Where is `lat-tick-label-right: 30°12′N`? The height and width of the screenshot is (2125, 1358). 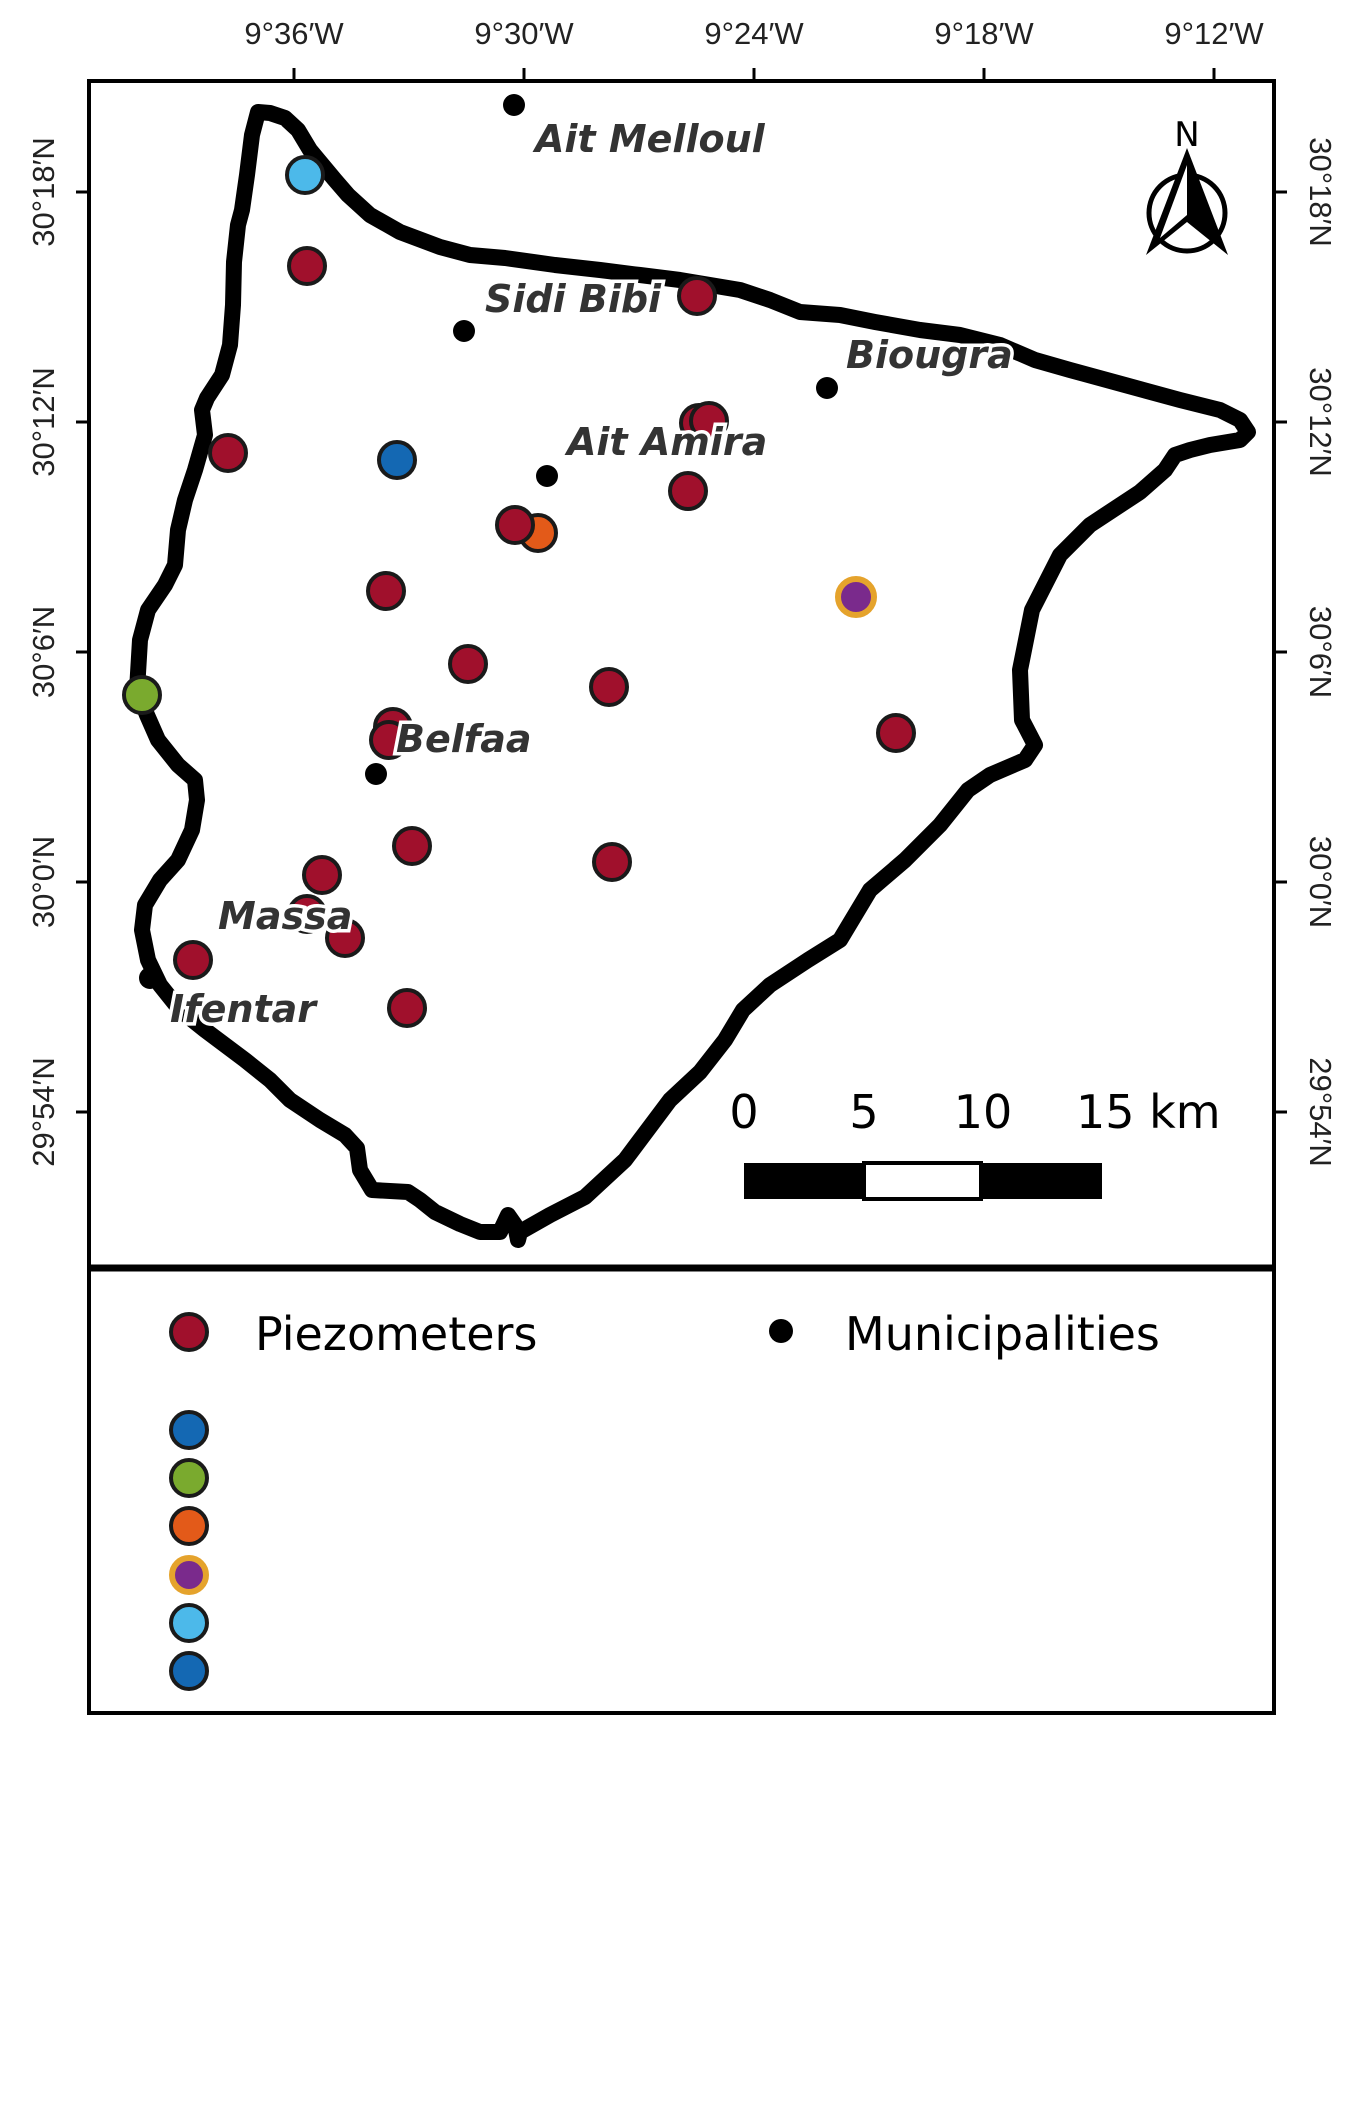
lat-tick-label-right: 30°12′N is located at coordinates (1320, 422).